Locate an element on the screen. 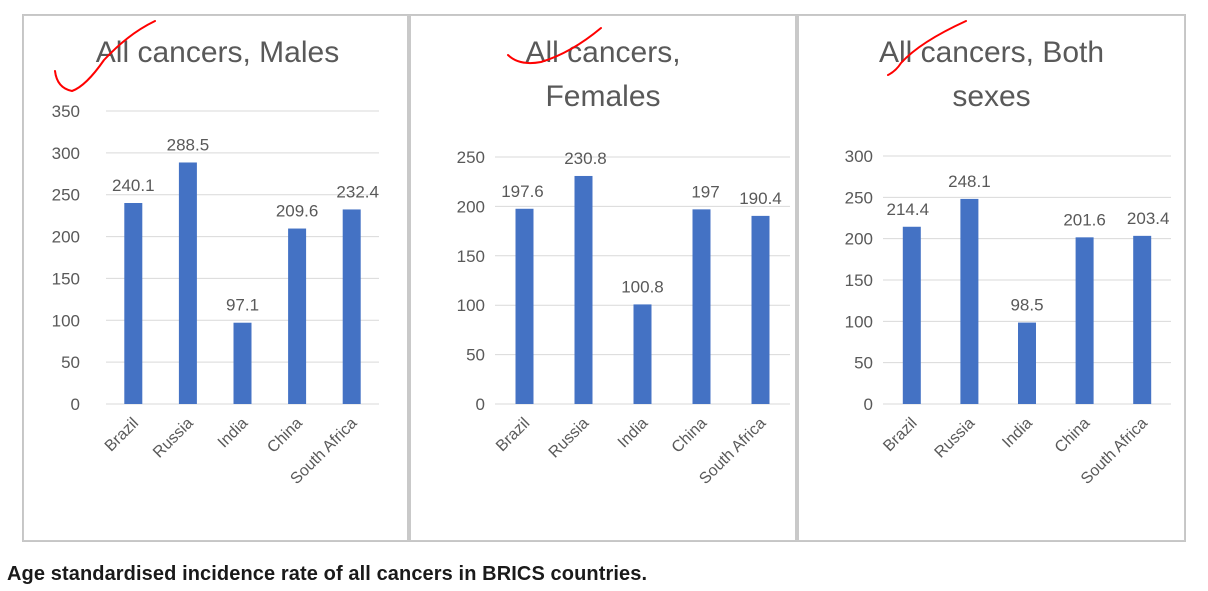 This screenshot has width=1208, height=591. data-label: 97.1 is located at coordinates (242, 305).